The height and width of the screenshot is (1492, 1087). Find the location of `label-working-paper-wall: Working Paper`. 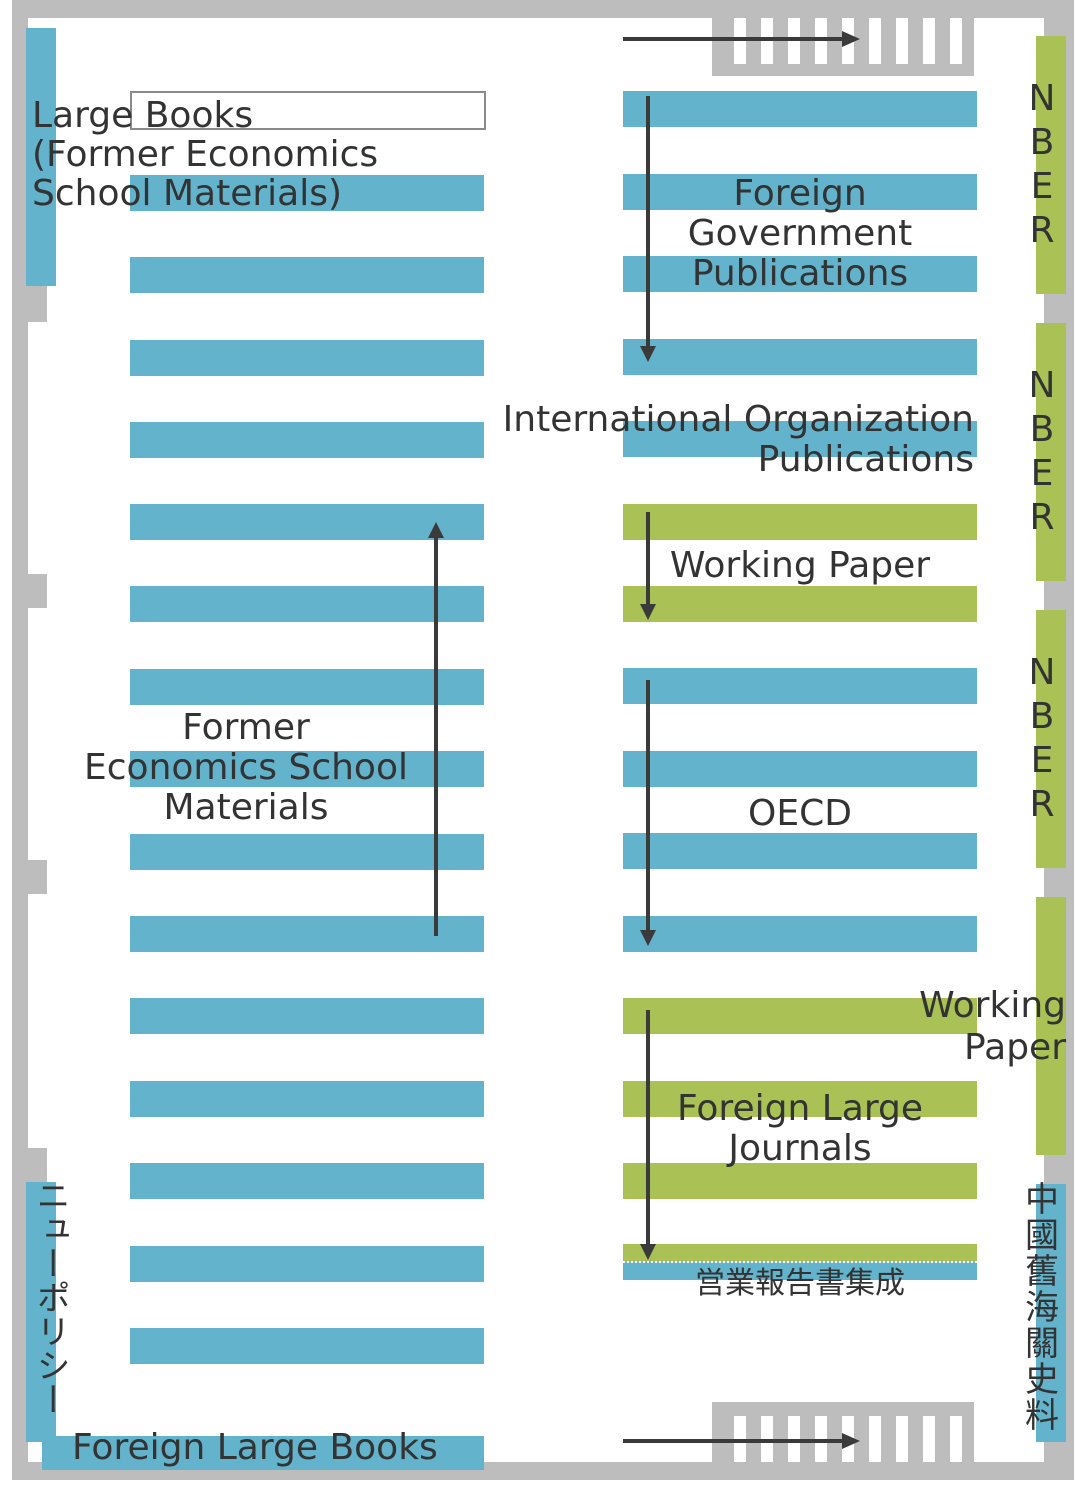

label-working-paper-wall: Working Paper is located at coordinates (992, 1026).